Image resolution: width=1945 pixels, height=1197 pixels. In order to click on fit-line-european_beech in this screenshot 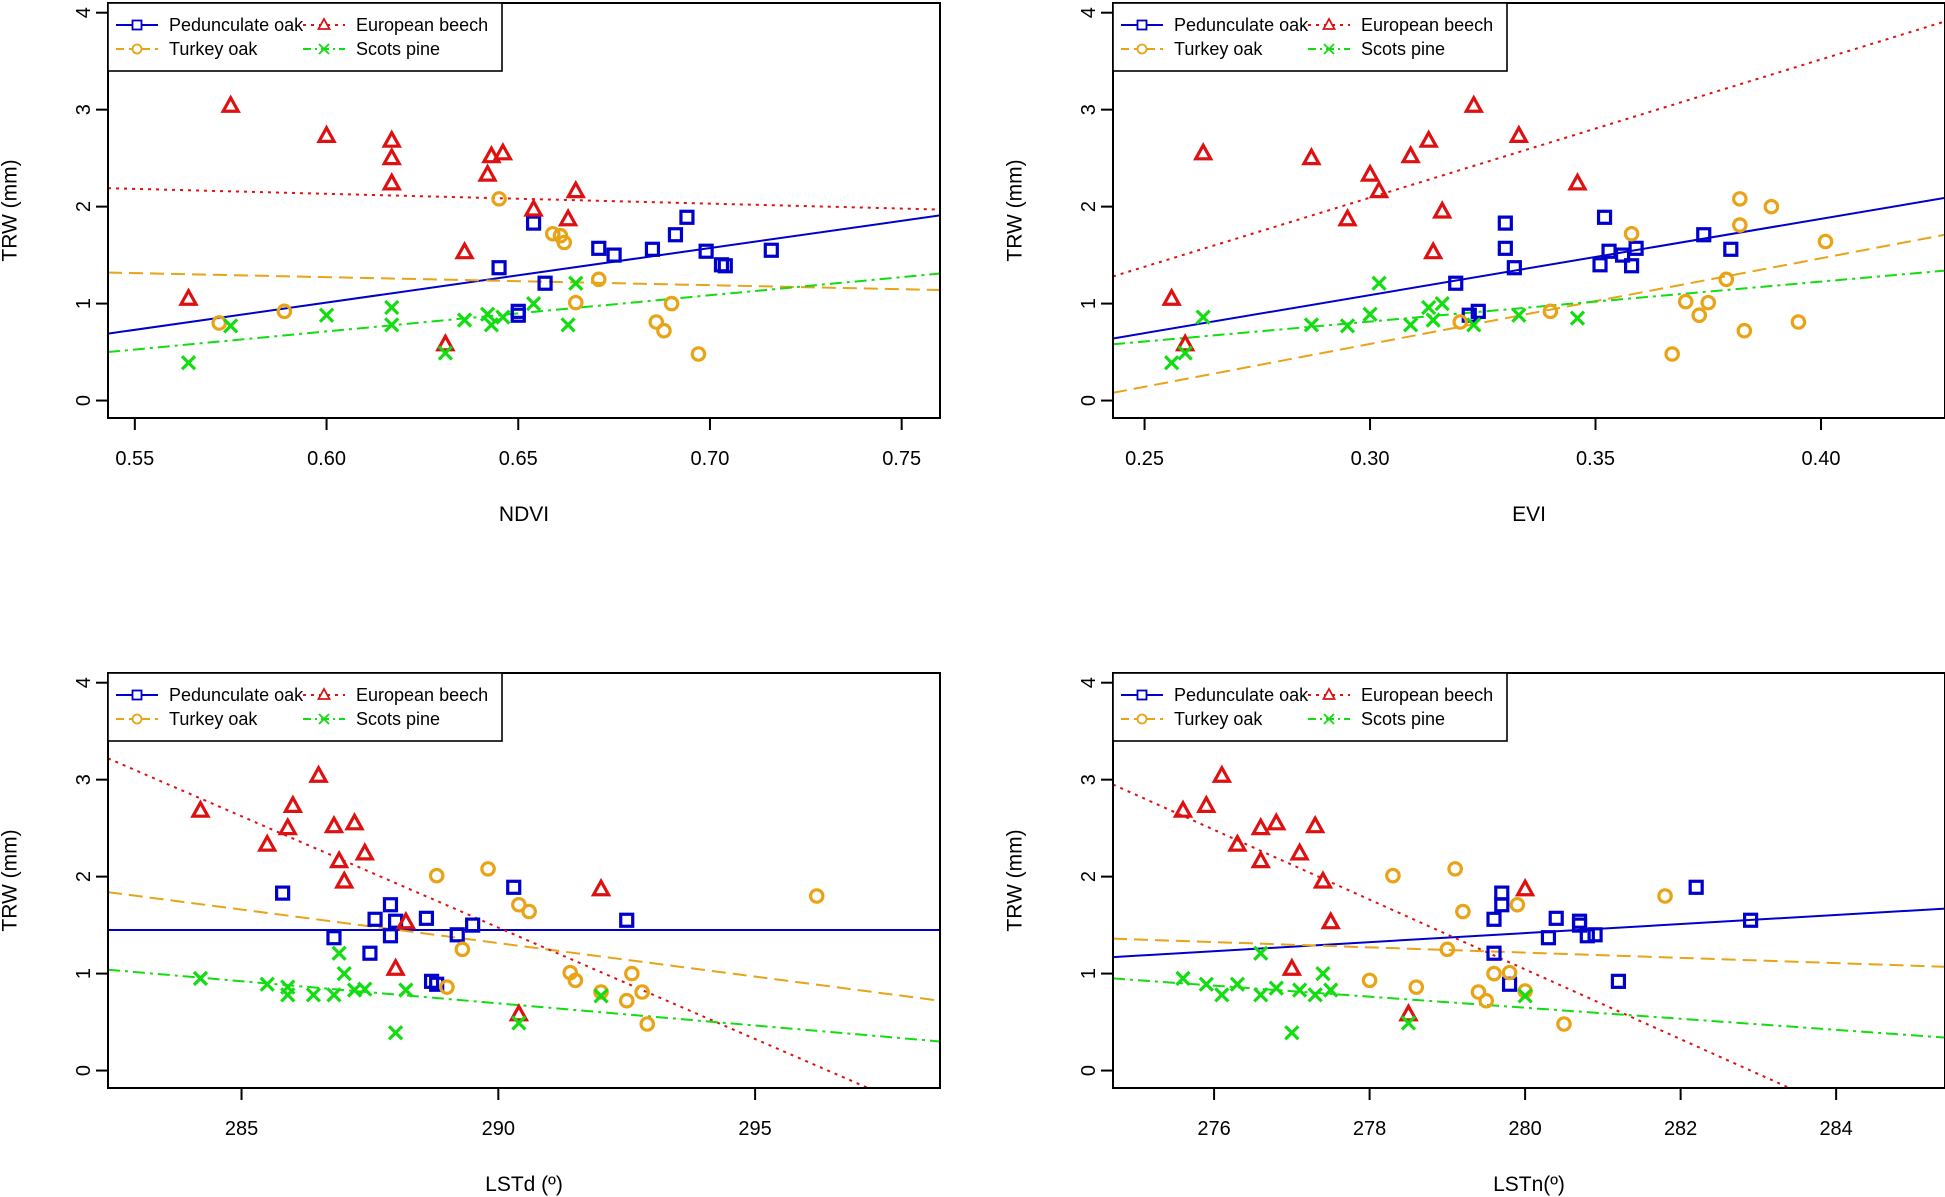, I will do `click(1529, 149)`.